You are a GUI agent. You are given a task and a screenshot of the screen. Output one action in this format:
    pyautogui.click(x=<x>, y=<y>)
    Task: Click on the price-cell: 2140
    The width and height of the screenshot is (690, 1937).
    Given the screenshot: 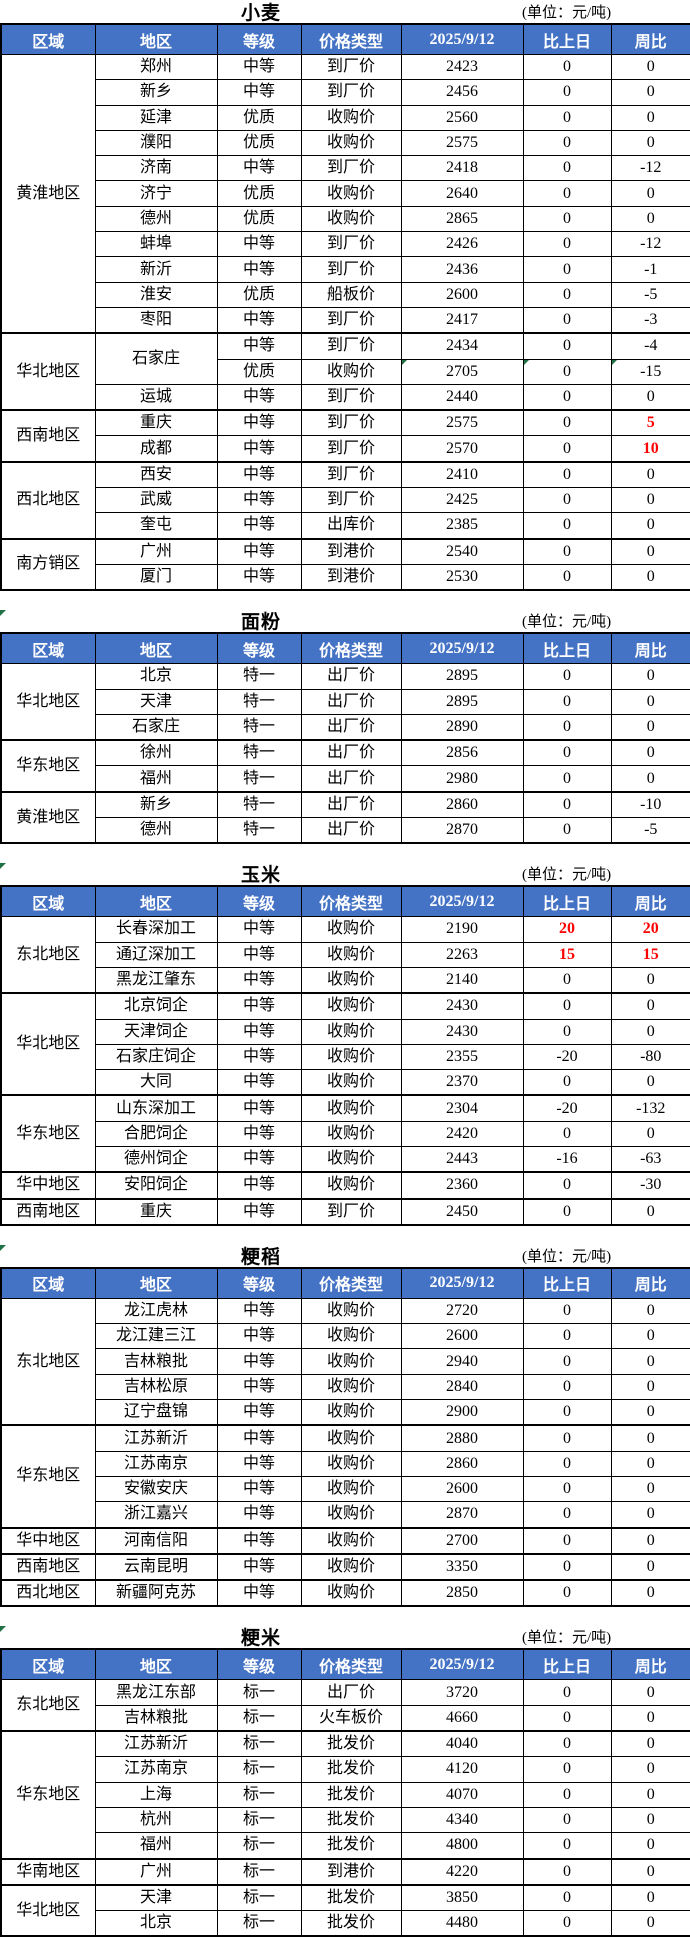 What is the action you would take?
    pyautogui.click(x=462, y=980)
    